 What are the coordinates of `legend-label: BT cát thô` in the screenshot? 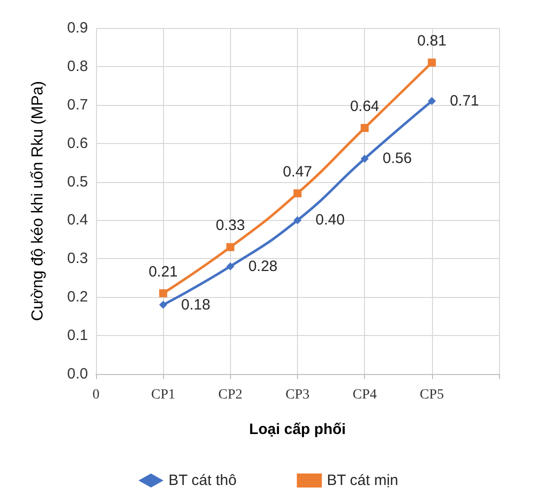 It's located at (202, 480).